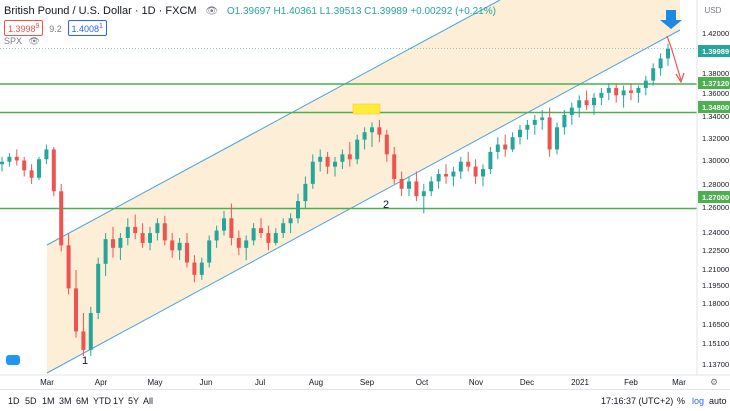 This screenshot has height=411, width=730. Describe the element at coordinates (715, 364) in the screenshot. I see `y-tick-label: 1.13700` at that location.